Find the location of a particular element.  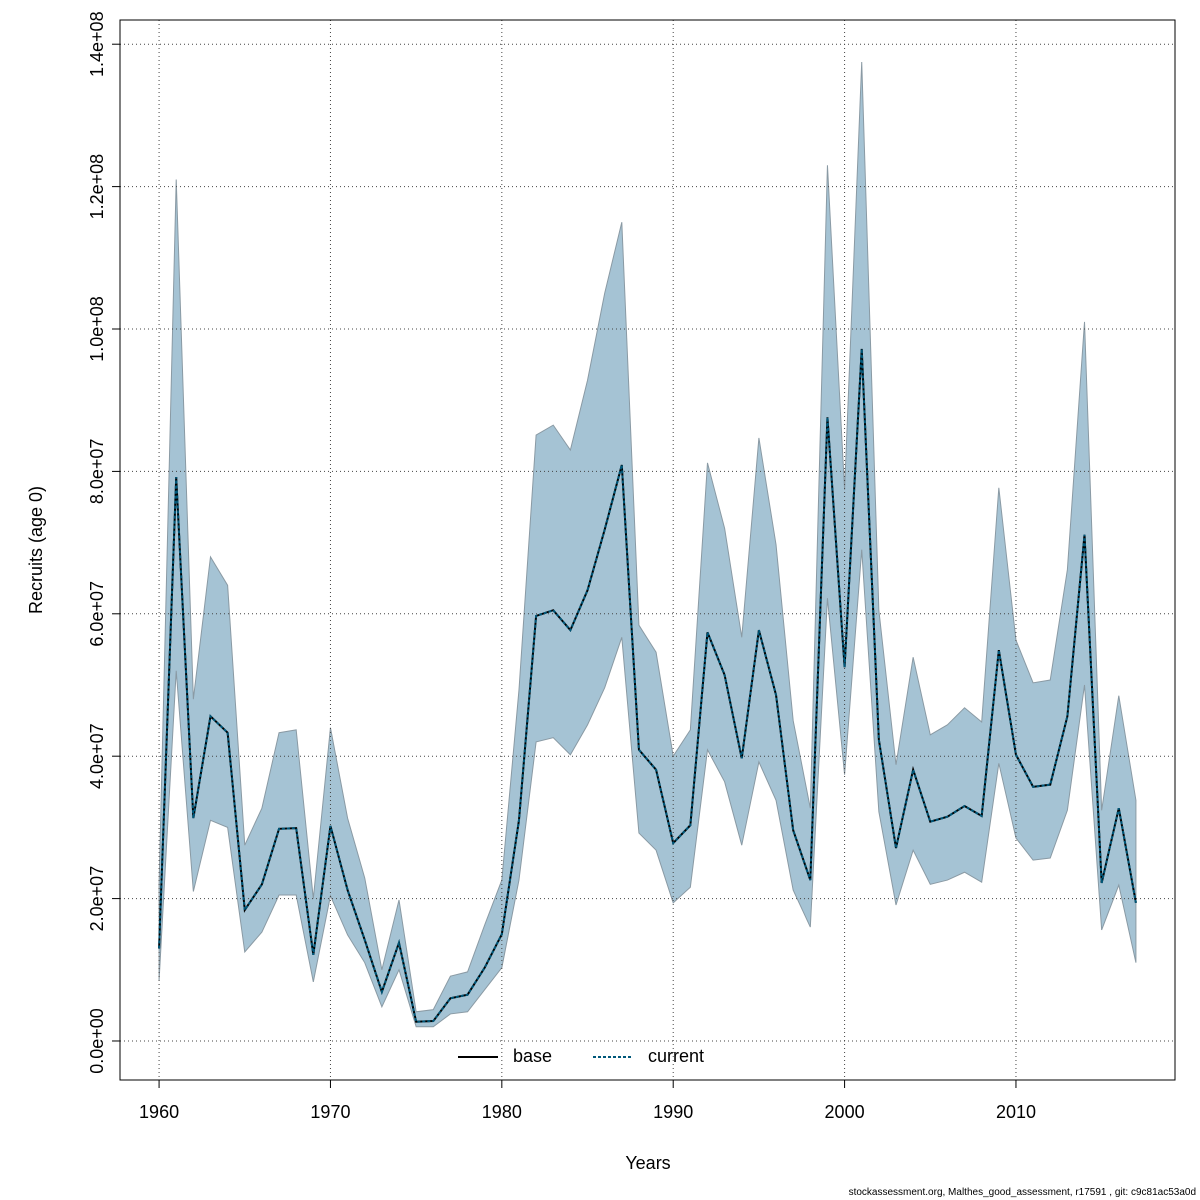

y-tick-label: 2.0e+07 is located at coordinates (97, 899).